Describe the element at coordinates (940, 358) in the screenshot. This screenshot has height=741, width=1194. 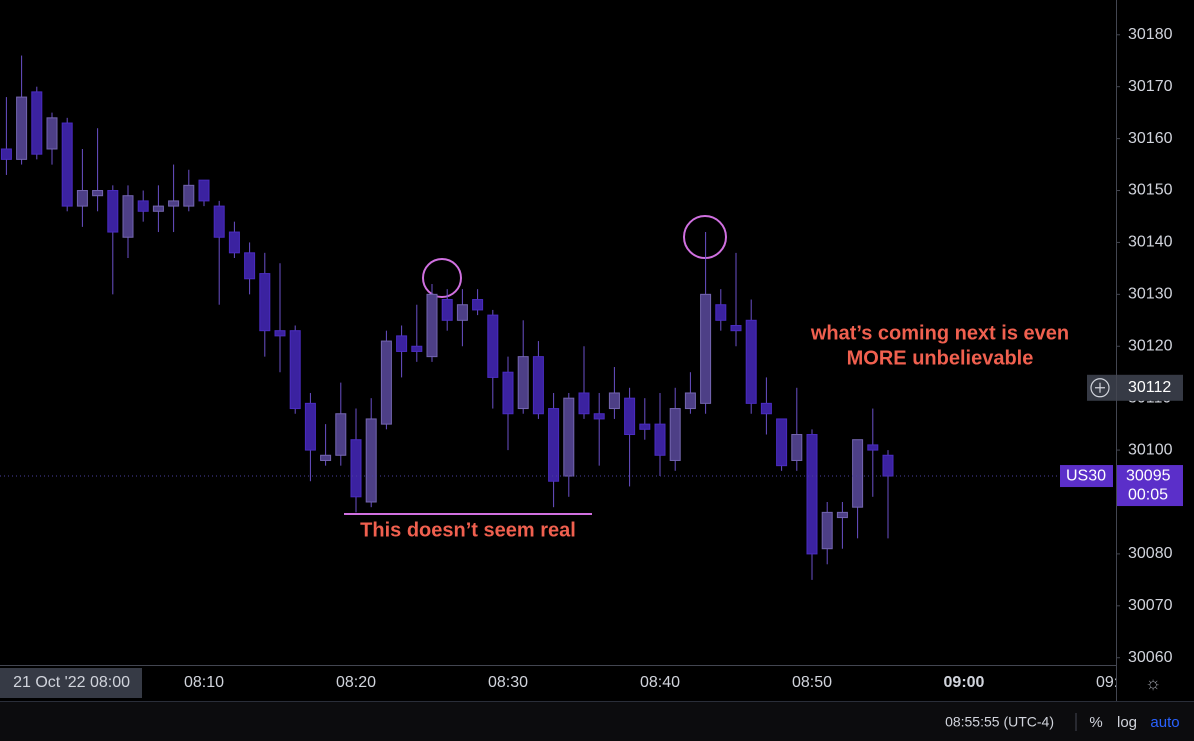
I see `annotation: MORE unbelievable` at that location.